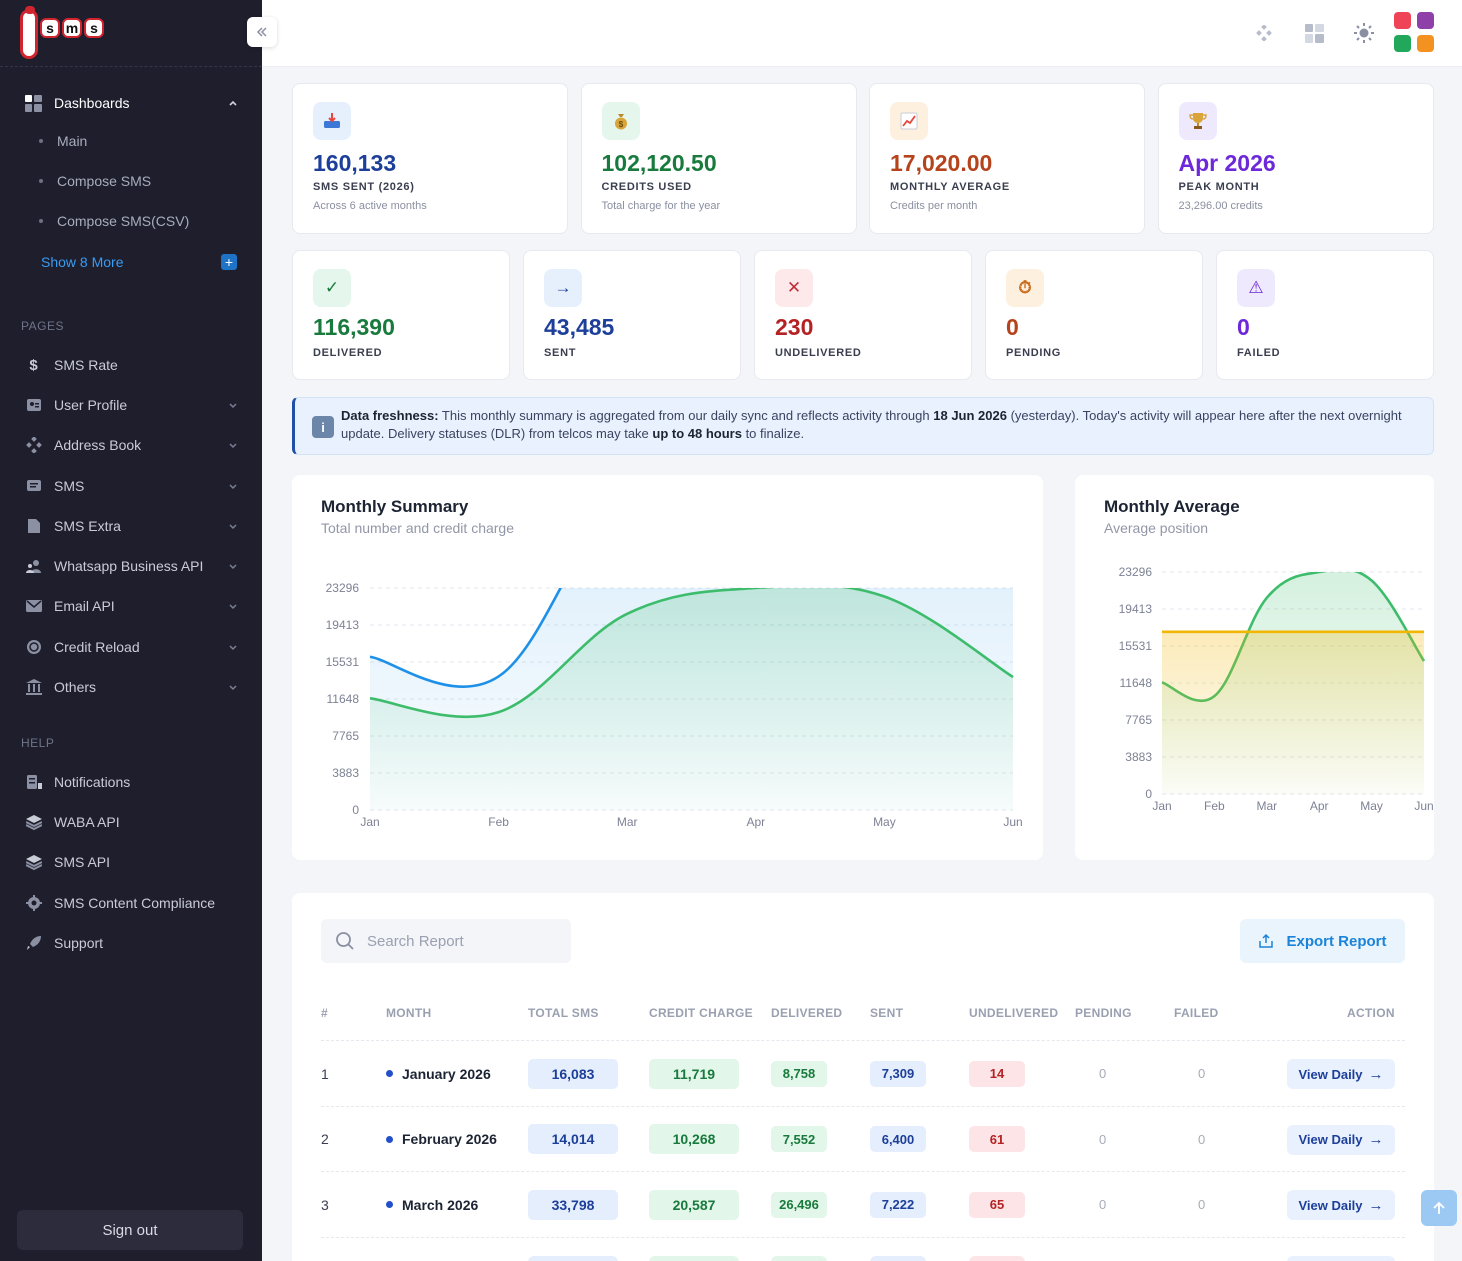 This screenshot has width=1462, height=1261. I want to click on sub-item-compose-sms: Compose SMS, so click(131, 181).